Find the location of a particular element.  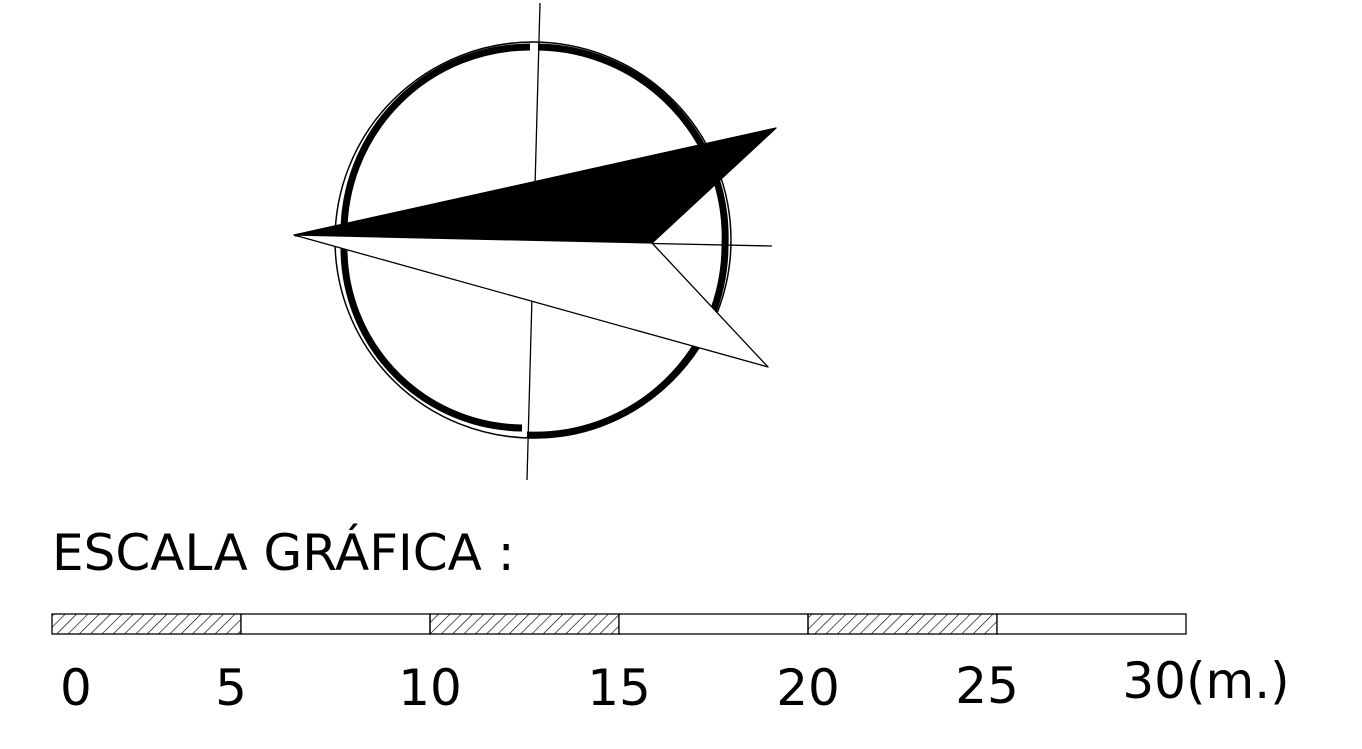

compass-thick-arc-se is located at coordinates (627, 341).